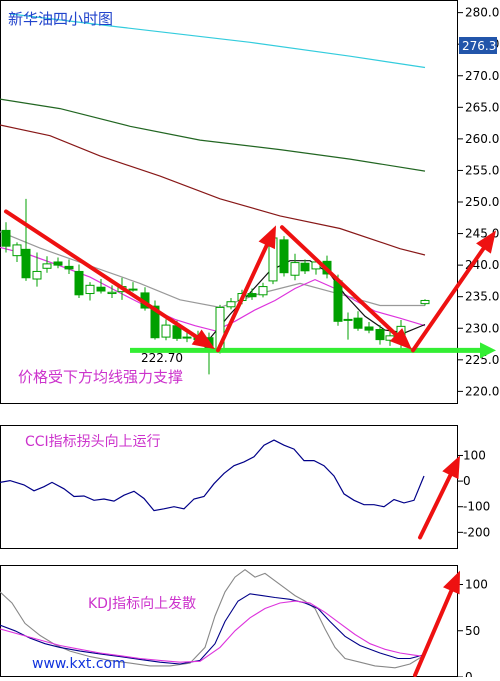 This screenshot has width=500, height=681. I want to click on cci-panel: 100 0 -100 -200, so click(245, 489).